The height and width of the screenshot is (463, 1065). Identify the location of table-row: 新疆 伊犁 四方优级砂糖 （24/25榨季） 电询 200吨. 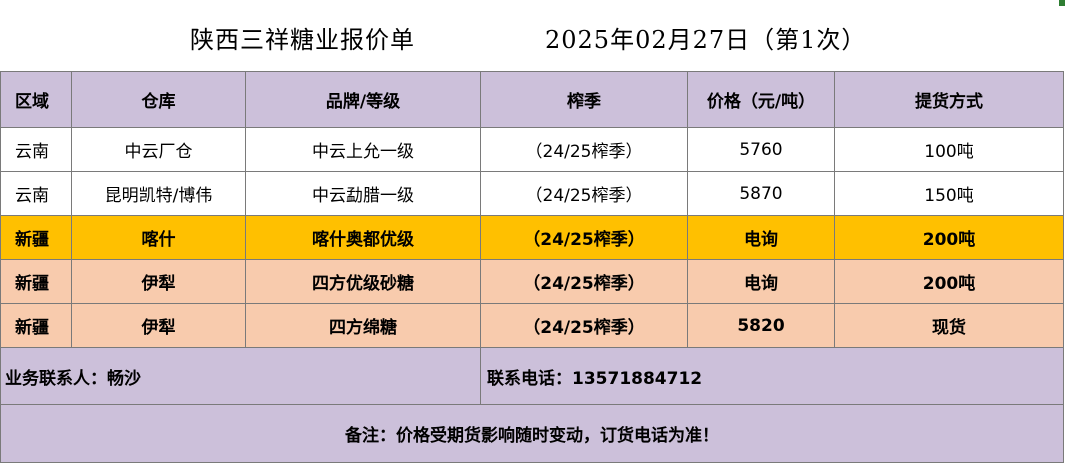
(532, 281).